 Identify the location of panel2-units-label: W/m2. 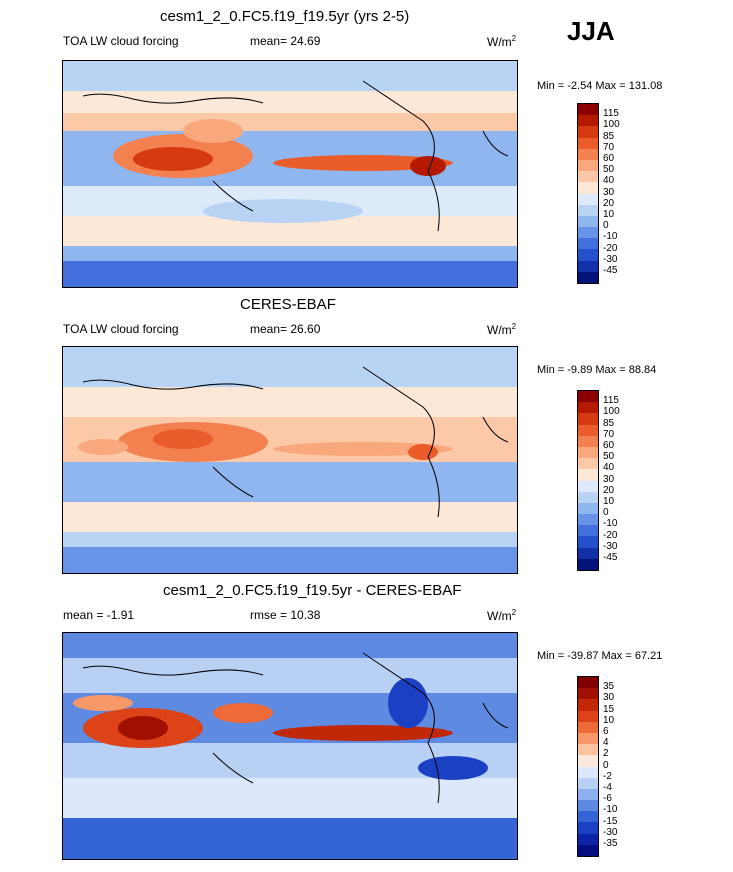
(502, 329).